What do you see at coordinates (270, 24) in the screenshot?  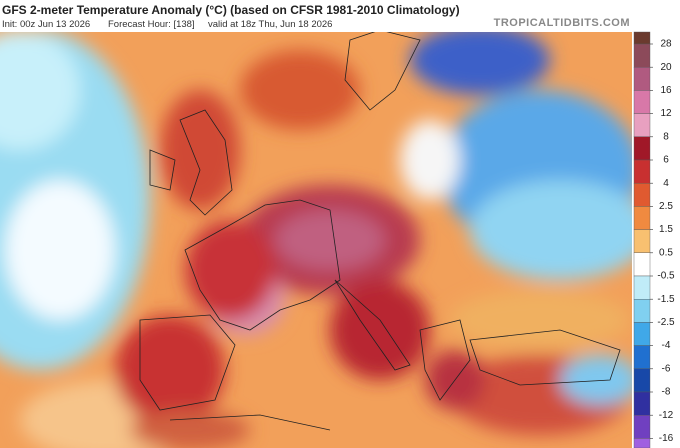 I see `valid-time: valid at 18z Thu, Jun 18 2026` at bounding box center [270, 24].